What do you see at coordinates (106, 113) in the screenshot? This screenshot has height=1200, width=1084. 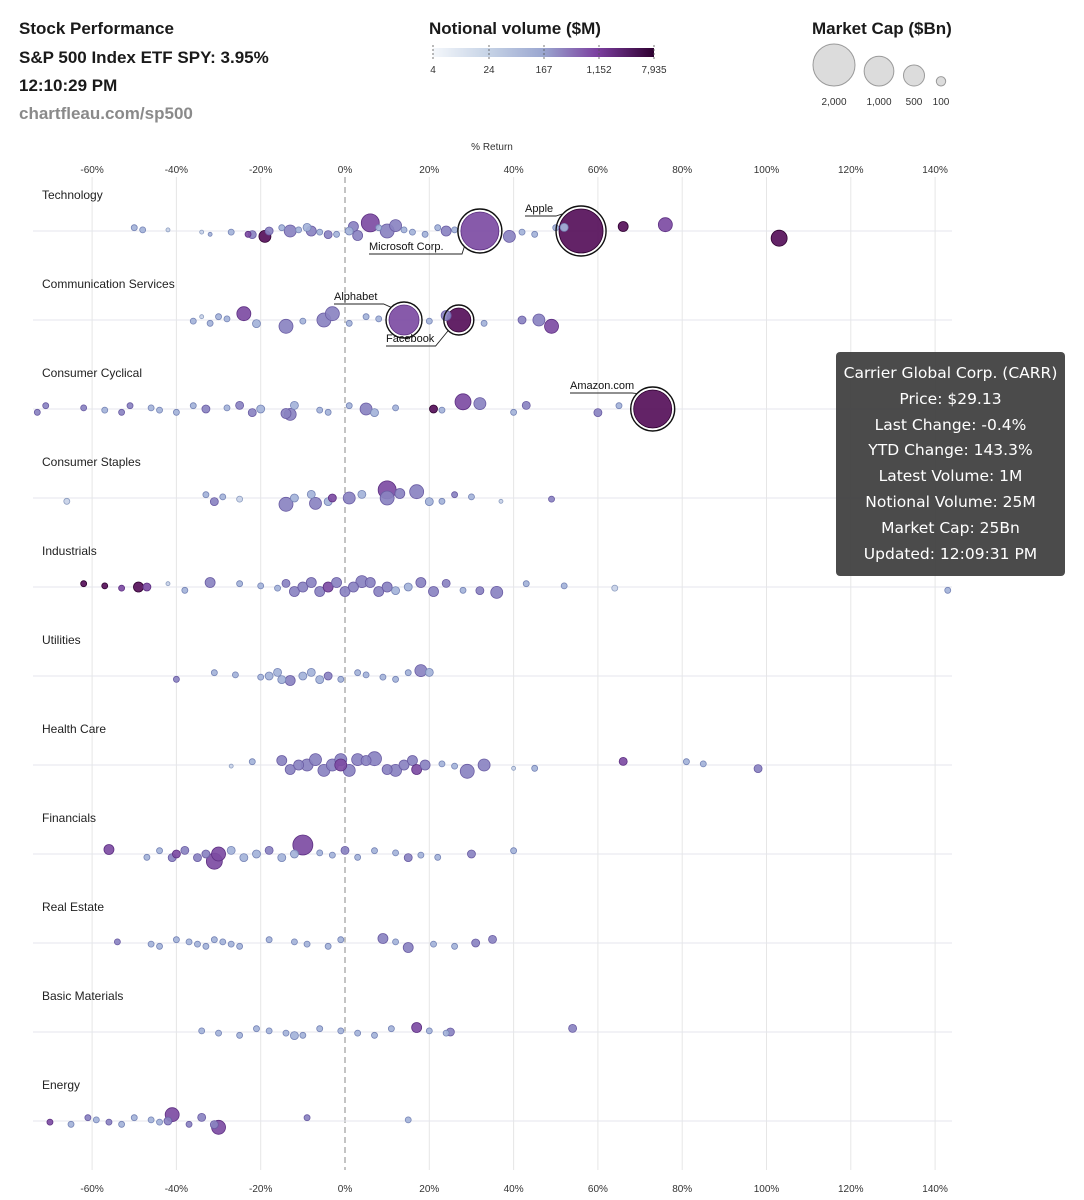 I see `source-link: chartfleau.com/sp500` at bounding box center [106, 113].